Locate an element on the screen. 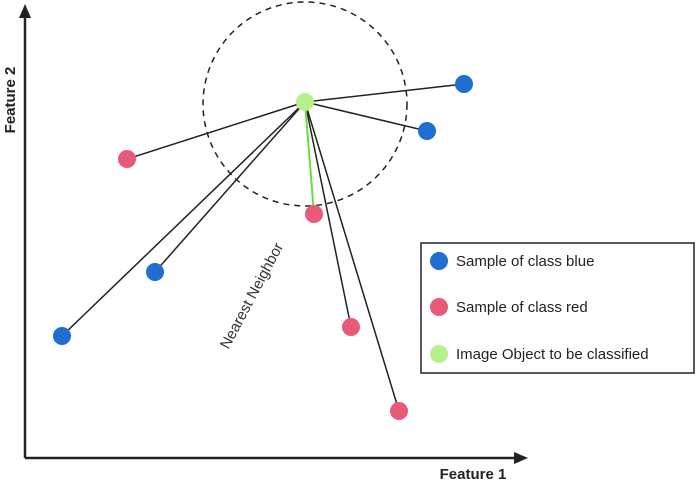 The height and width of the screenshot is (482, 695). legend-blue-label: Sample of class blue is located at coordinates (525, 261).